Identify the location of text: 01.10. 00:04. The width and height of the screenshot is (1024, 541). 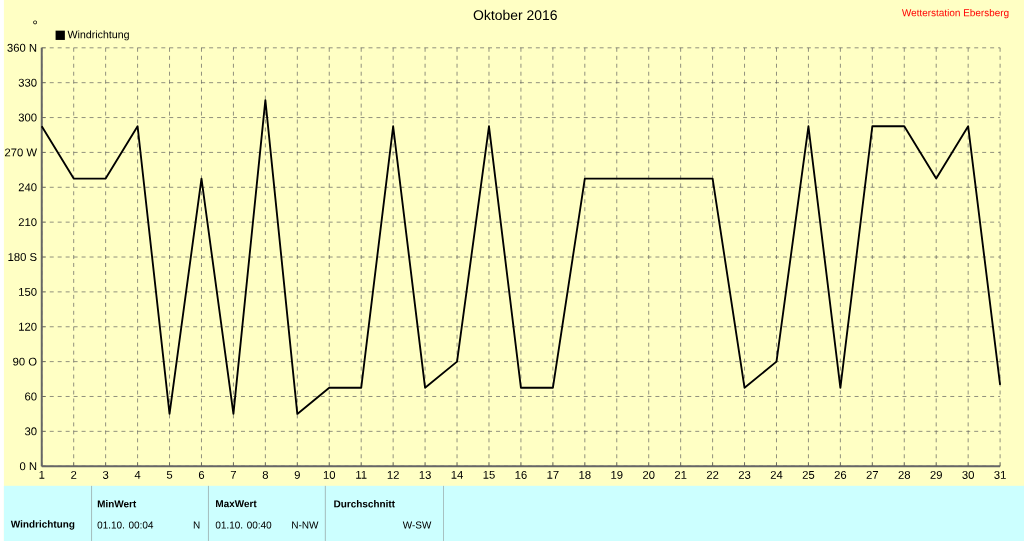
(125, 525).